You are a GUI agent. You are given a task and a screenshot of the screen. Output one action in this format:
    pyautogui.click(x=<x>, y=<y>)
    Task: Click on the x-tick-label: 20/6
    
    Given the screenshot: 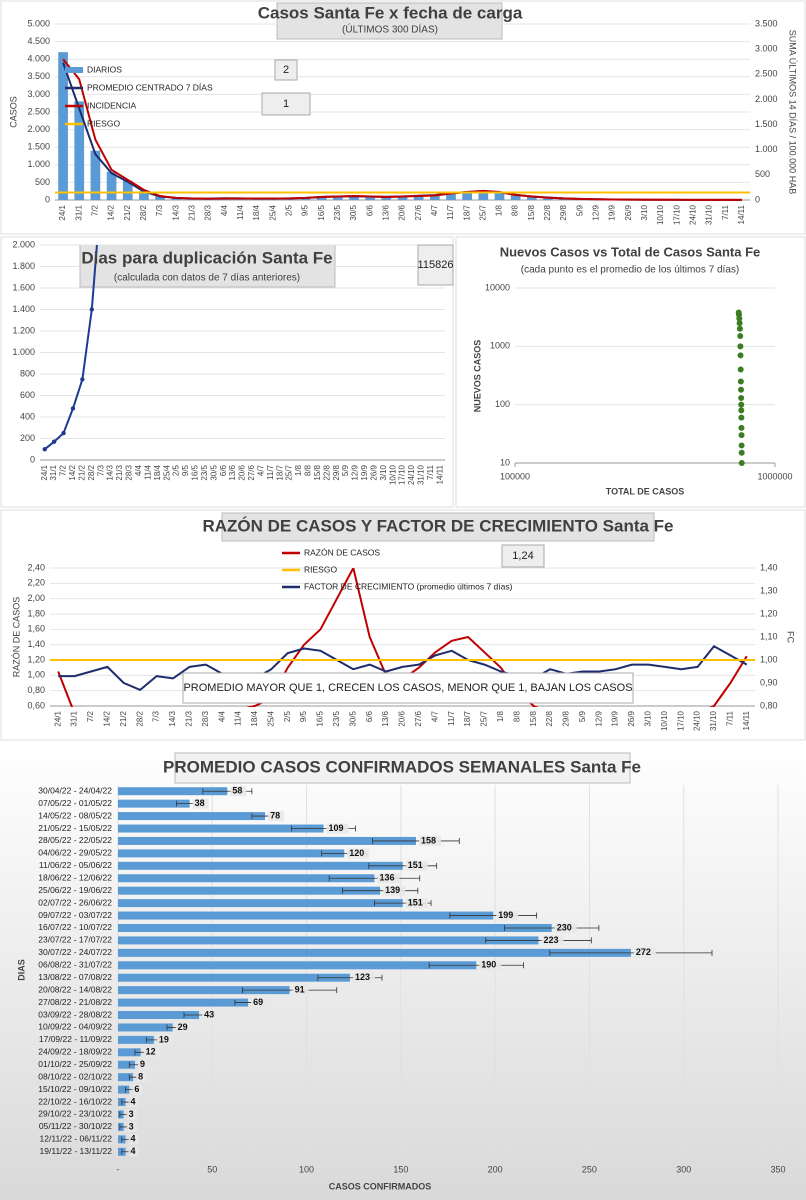 What is the action you would take?
    pyautogui.click(x=402, y=718)
    